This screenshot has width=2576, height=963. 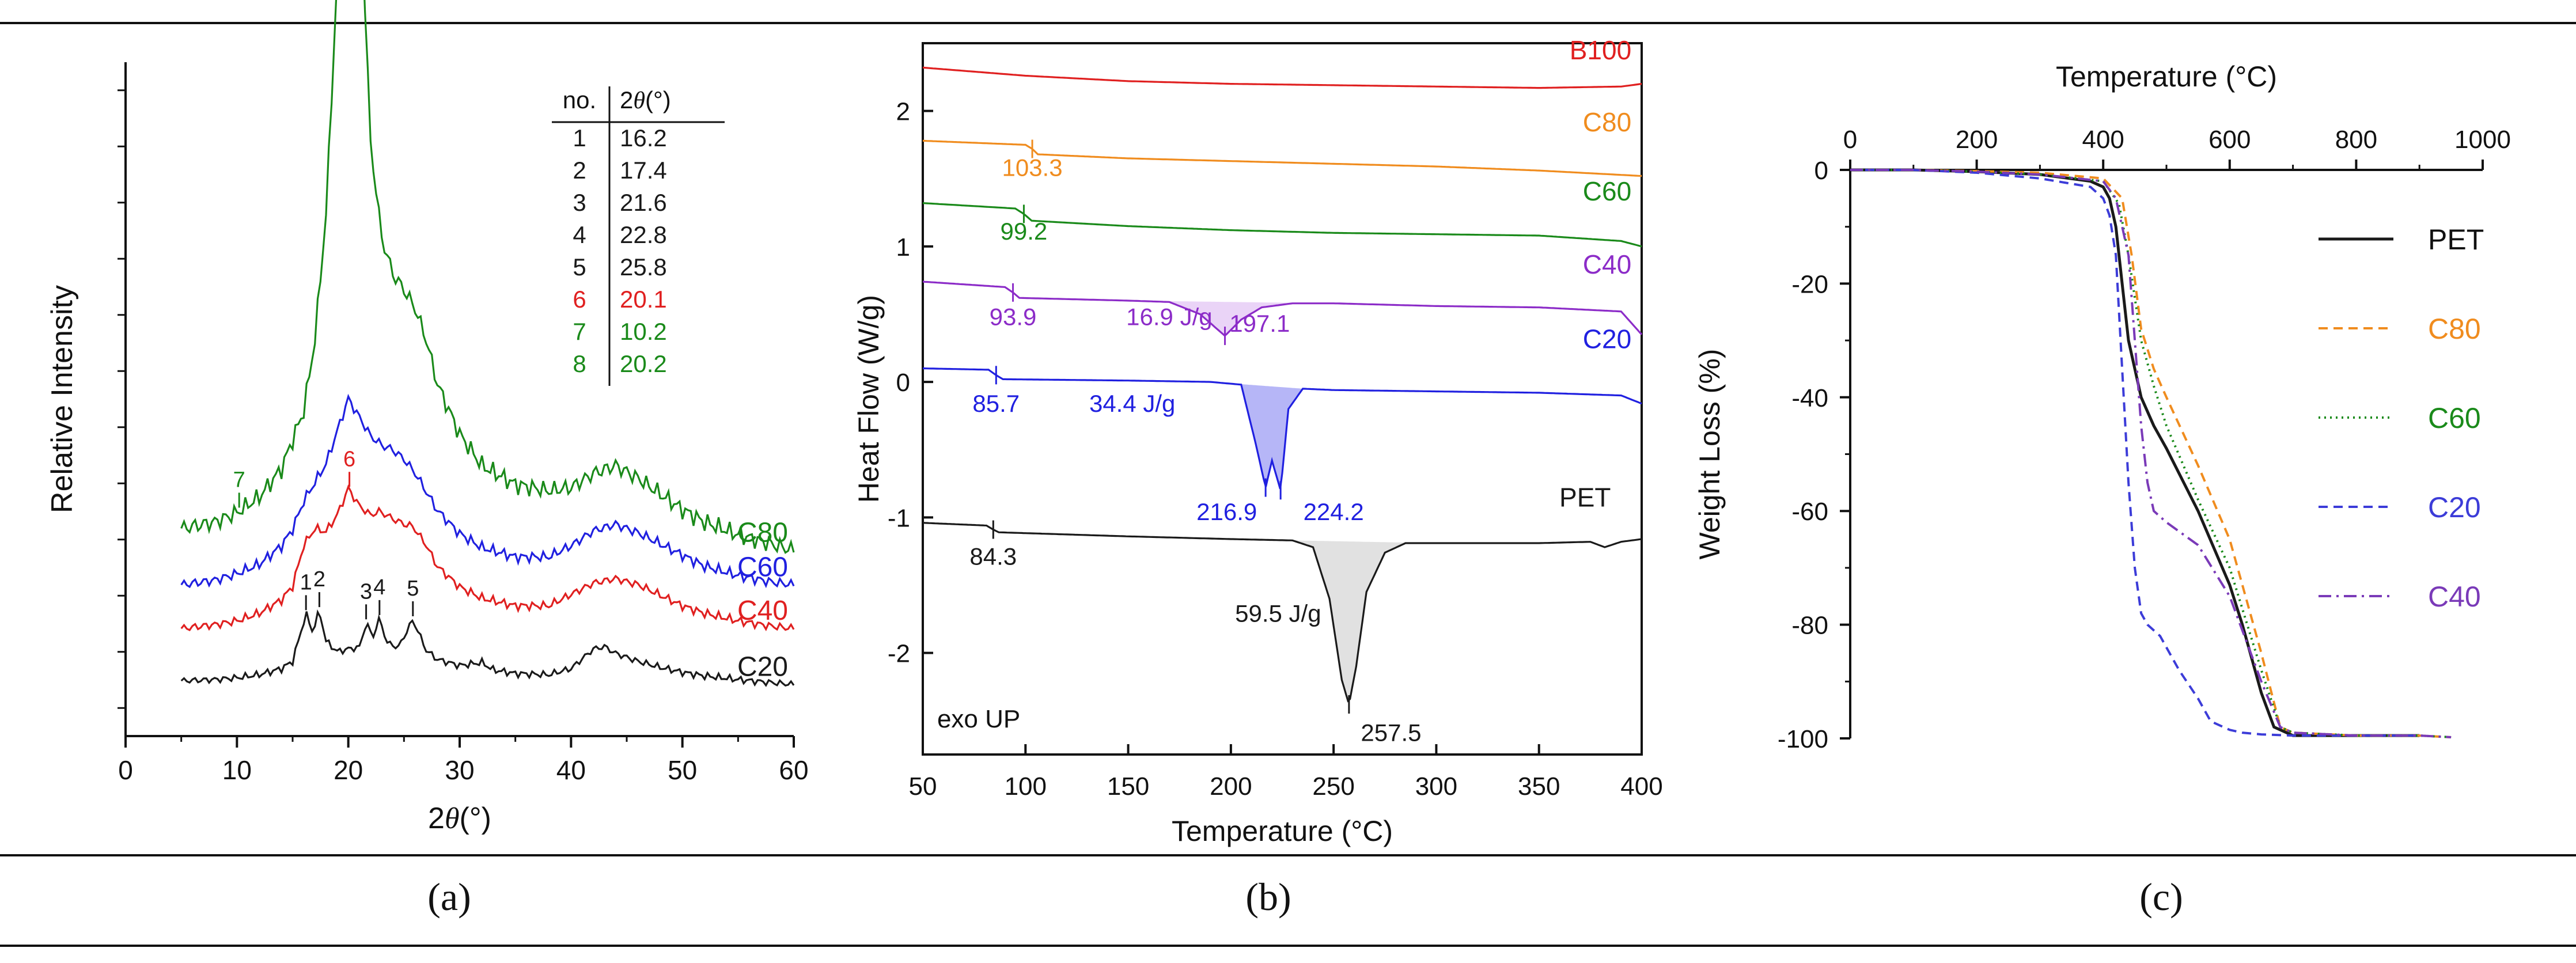 What do you see at coordinates (366, 591) in the screenshot?
I see `peak-label-3: 3` at bounding box center [366, 591].